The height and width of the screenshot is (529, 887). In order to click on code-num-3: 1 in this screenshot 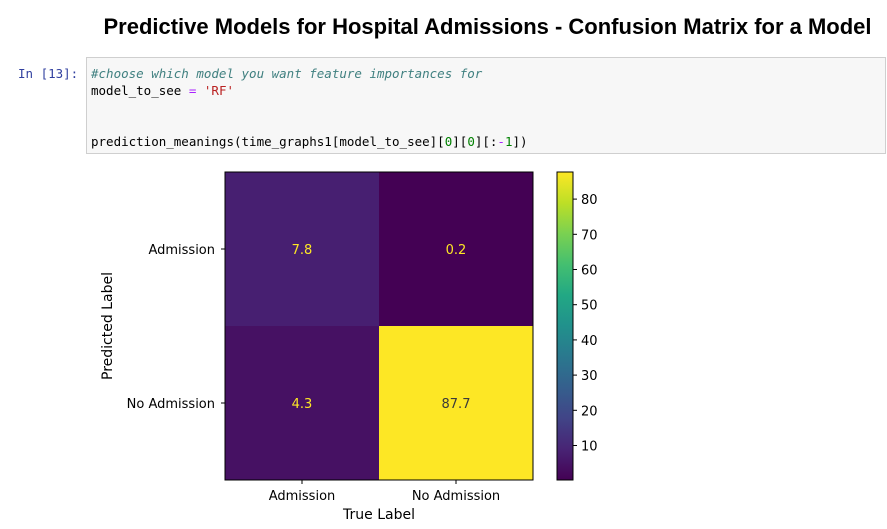, I will do `click(508, 141)`.